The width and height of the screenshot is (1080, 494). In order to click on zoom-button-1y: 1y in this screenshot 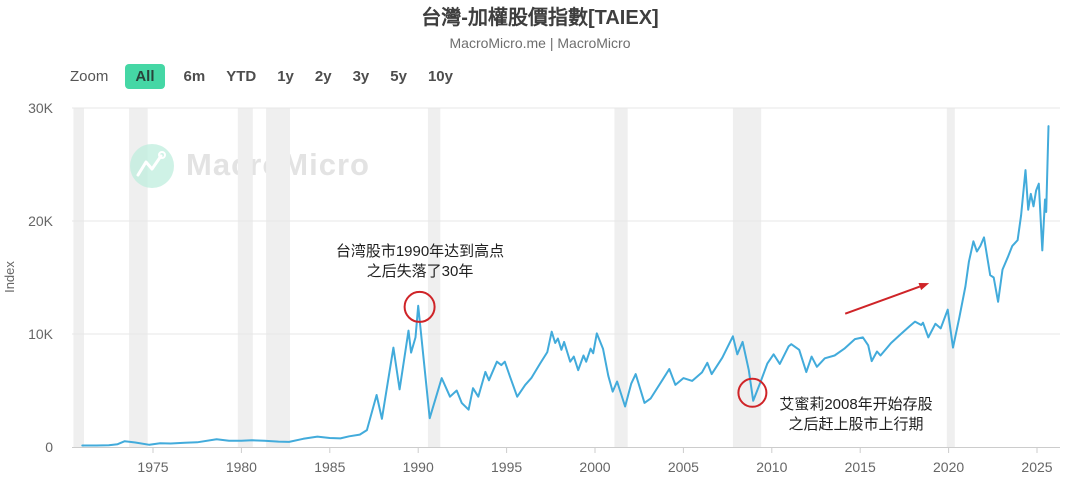, I will do `click(285, 76)`.